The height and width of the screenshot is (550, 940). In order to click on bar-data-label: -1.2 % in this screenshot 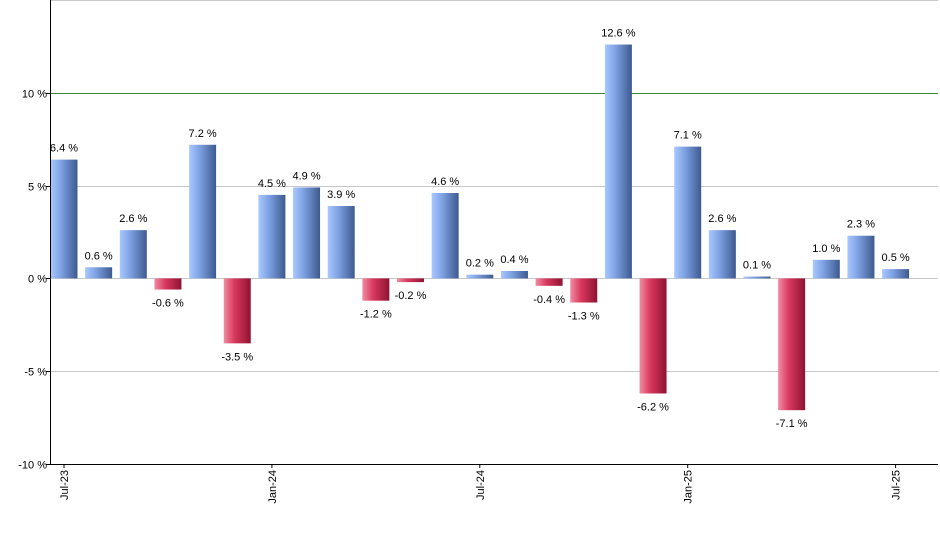, I will do `click(376, 315)`.